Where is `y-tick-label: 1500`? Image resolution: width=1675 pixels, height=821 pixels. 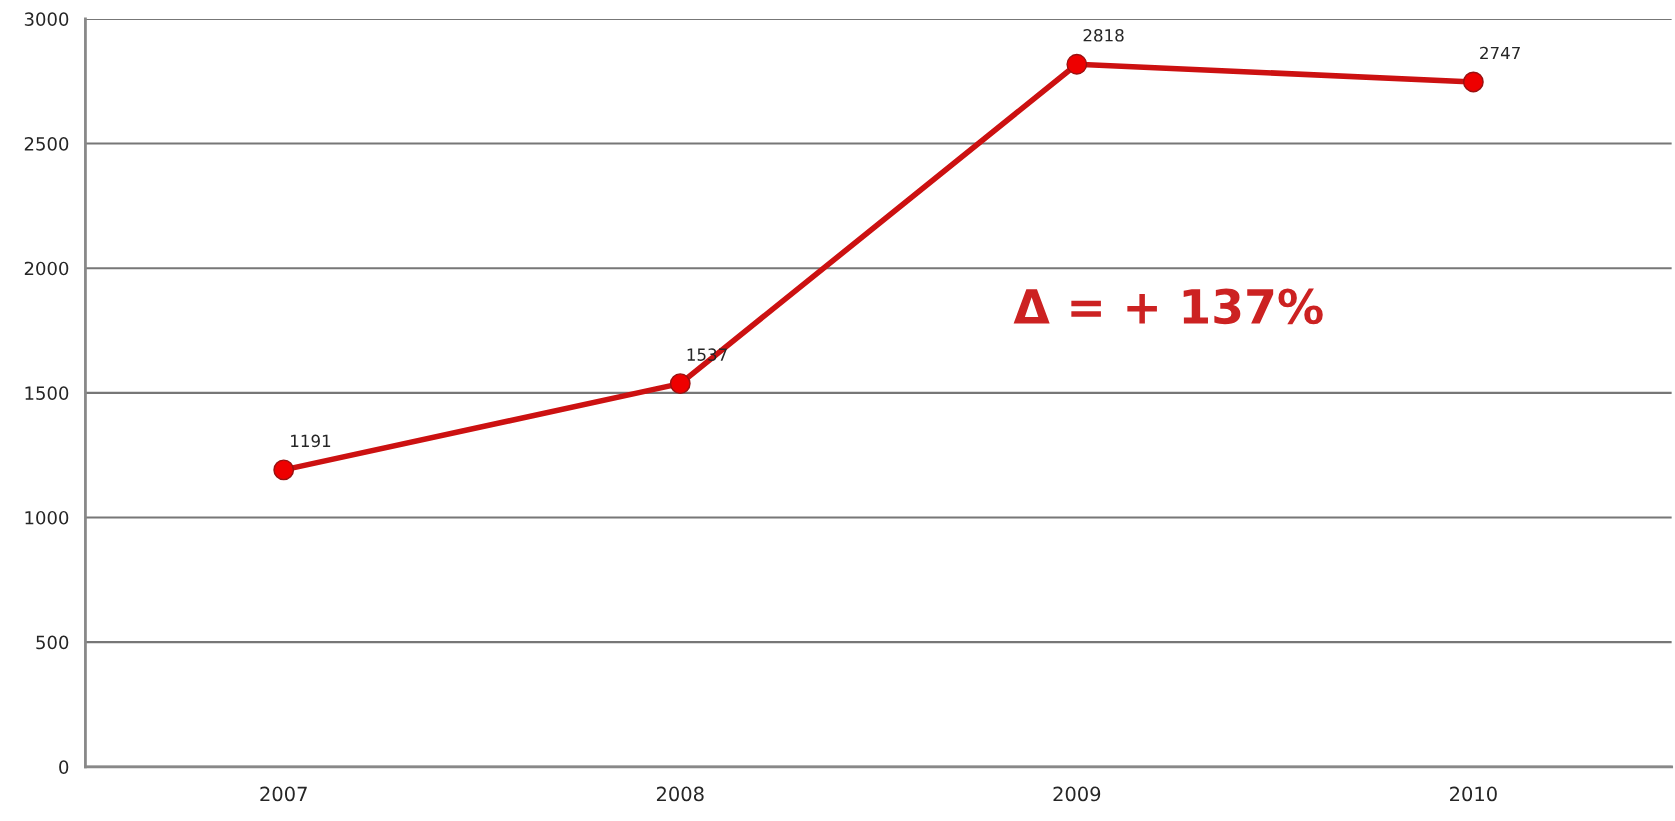 y-tick-label: 1500 is located at coordinates (47, 393).